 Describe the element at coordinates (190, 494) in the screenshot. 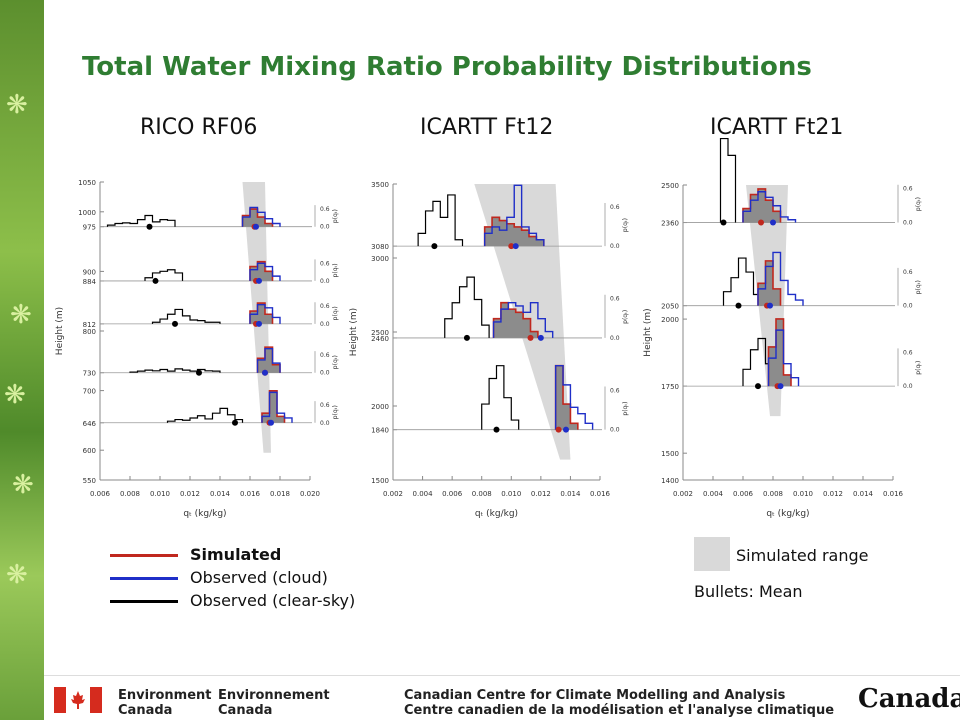

I see `chart0-xtick-label: 0.012` at that location.